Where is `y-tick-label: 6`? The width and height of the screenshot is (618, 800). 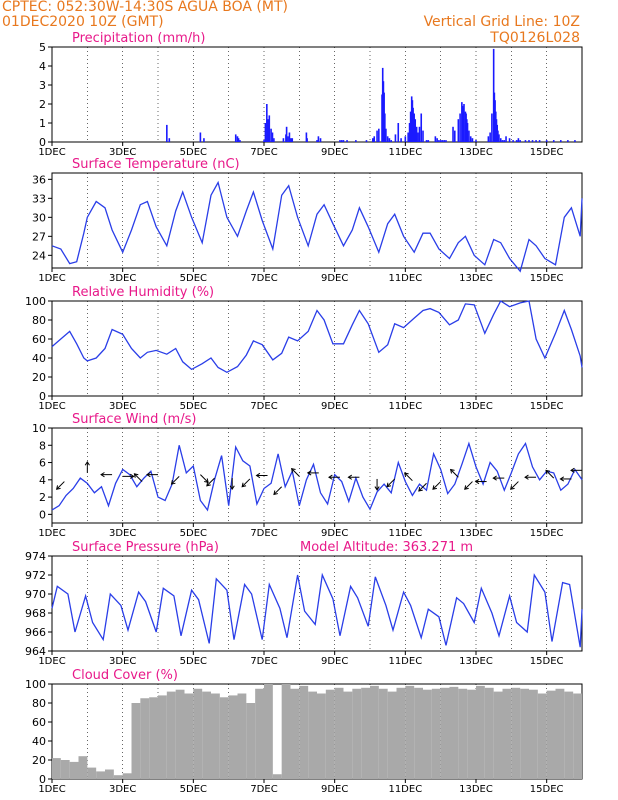 y-tick-label: 6 is located at coordinates (42, 463).